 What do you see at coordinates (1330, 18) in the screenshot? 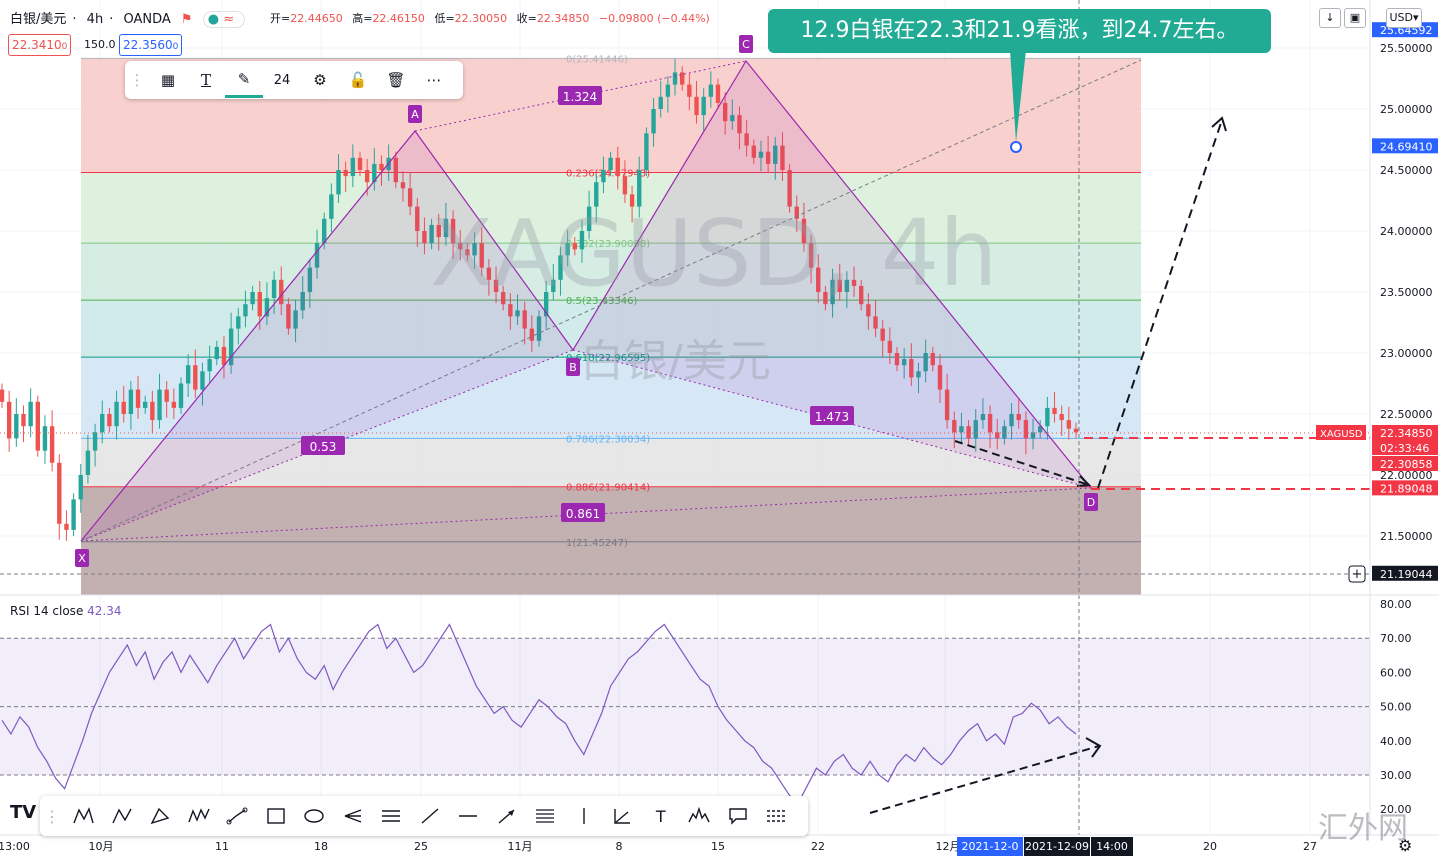
I see `collapse-icon: ↓` at bounding box center [1330, 18].